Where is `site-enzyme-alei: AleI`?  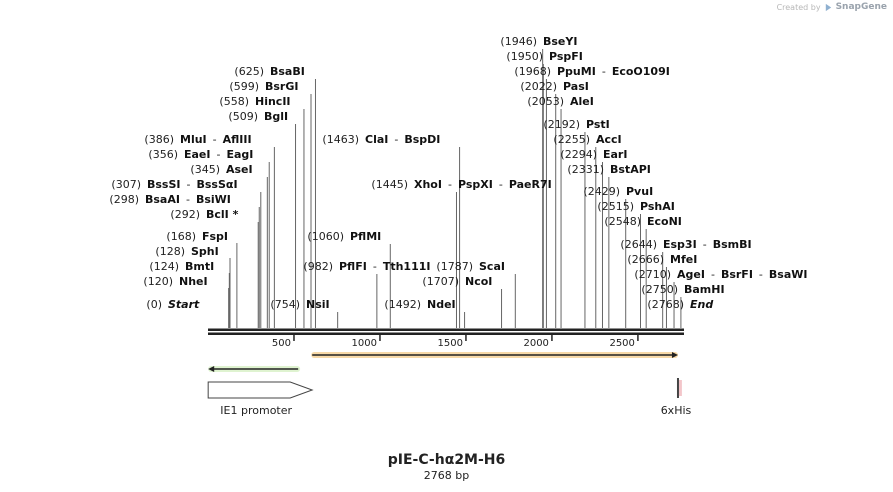
site-enzyme-alei: AleI is located at coordinates (582, 101).